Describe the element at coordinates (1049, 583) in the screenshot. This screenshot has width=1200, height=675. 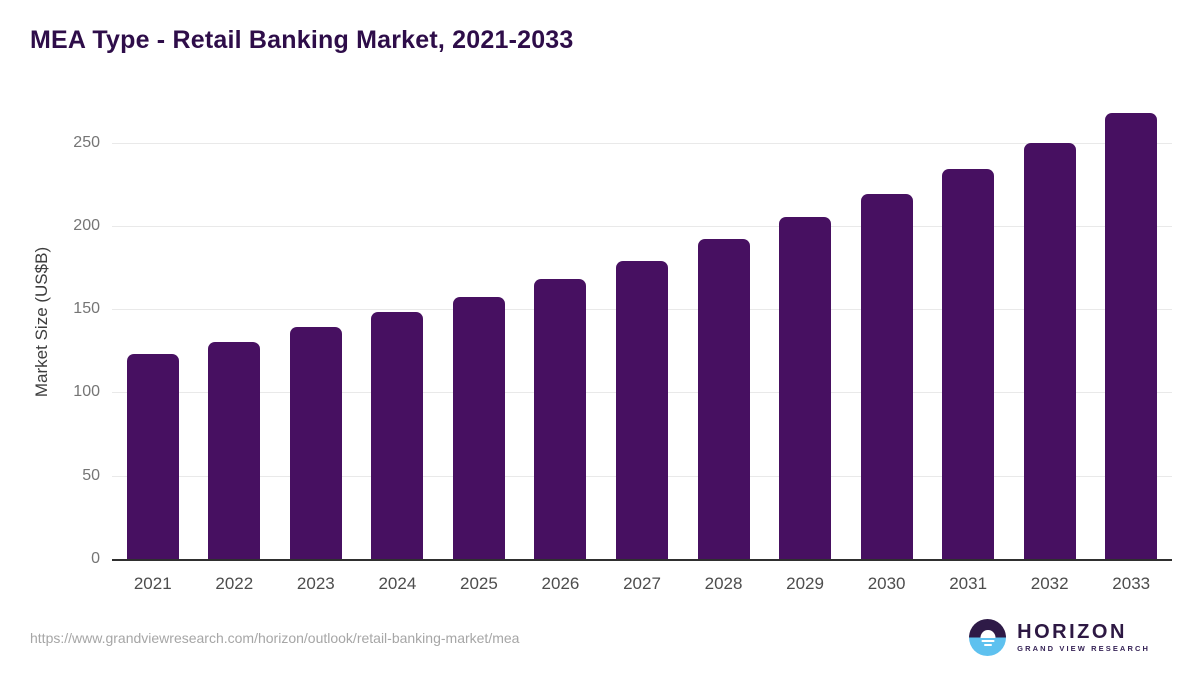
I see `x-tick-label-2032: 2032` at that location.